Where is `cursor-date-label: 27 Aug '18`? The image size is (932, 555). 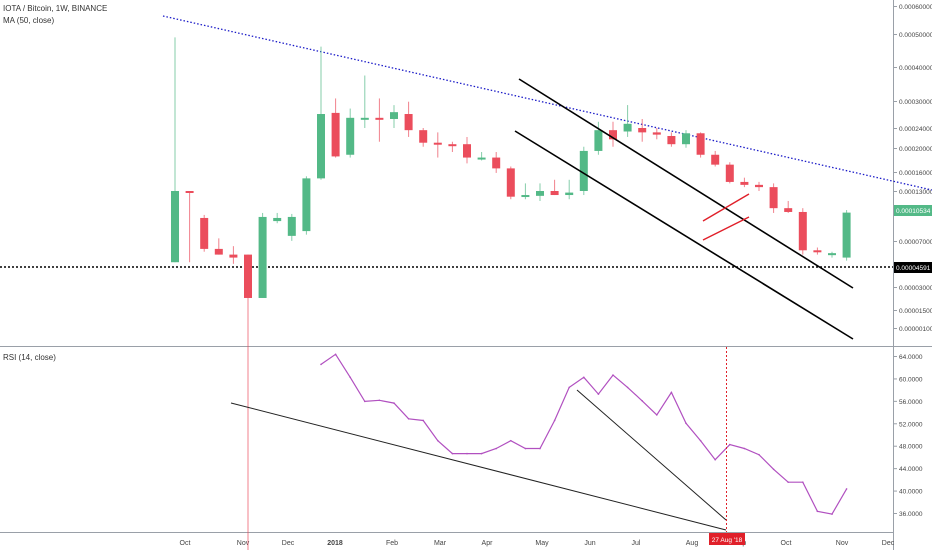 cursor-date-label: 27 Aug '18 is located at coordinates (727, 540).